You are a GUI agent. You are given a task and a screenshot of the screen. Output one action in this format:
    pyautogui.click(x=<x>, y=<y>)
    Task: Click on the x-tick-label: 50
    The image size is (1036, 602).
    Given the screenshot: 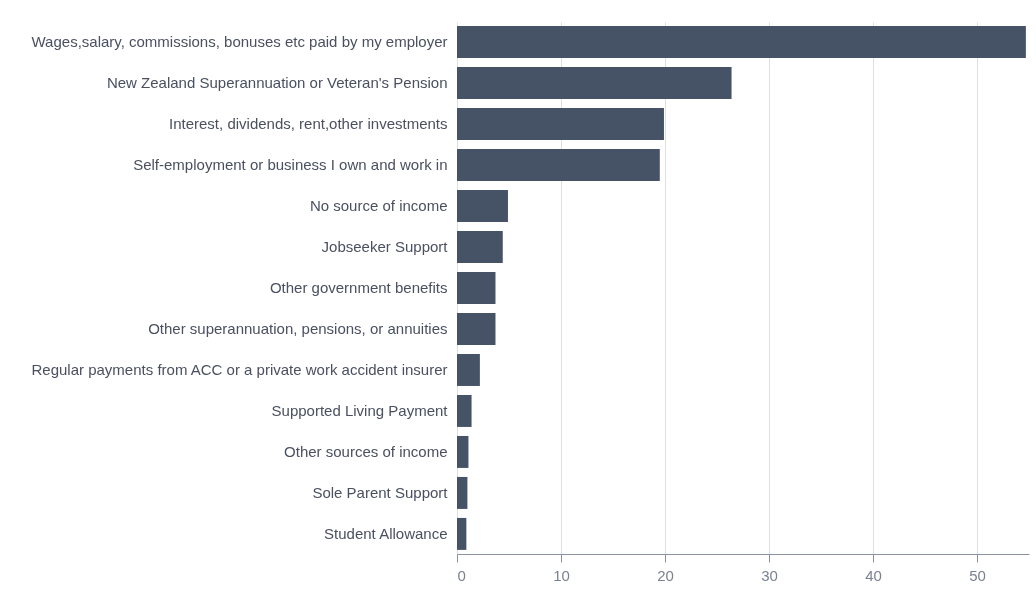 What is the action you would take?
    pyautogui.click(x=977, y=575)
    